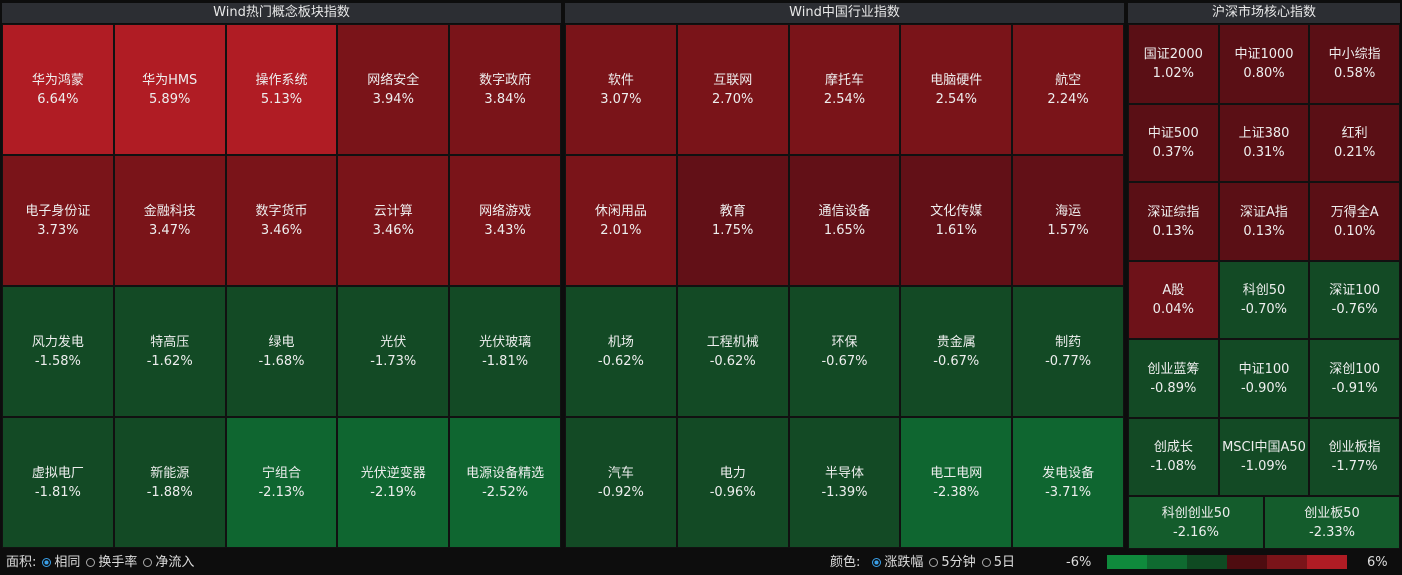 Image resolution: width=1402 pixels, height=575 pixels. What do you see at coordinates (1068, 220) in the screenshot?
I see `heatmap-cell: 海运 1.57%` at bounding box center [1068, 220].